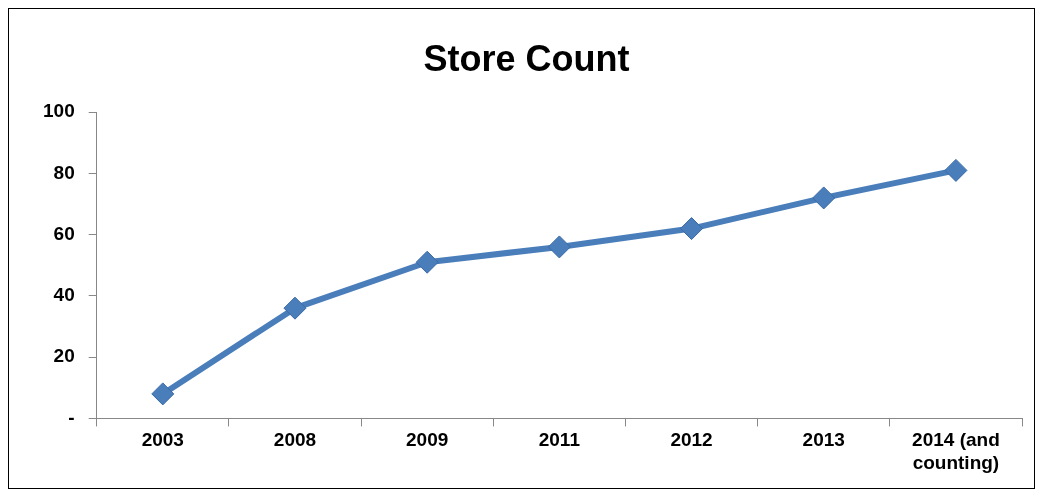 This screenshot has height=497, width=1043. I want to click on x-tick-label: 2011, so click(559, 440).